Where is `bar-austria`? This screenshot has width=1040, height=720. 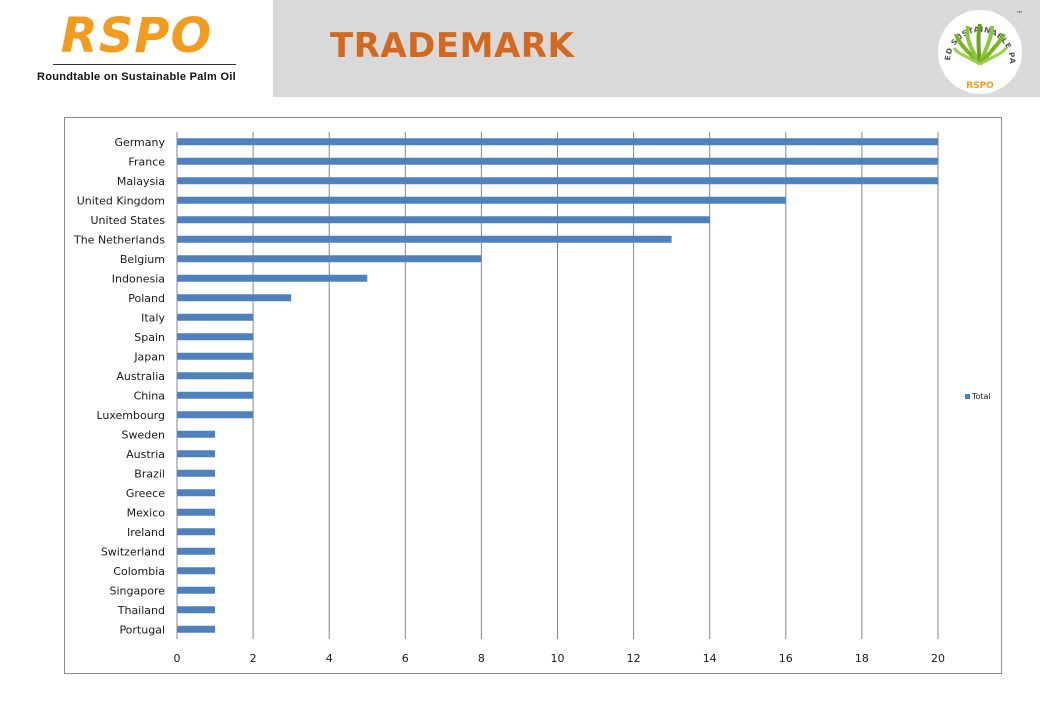
bar-austria is located at coordinates (196, 454).